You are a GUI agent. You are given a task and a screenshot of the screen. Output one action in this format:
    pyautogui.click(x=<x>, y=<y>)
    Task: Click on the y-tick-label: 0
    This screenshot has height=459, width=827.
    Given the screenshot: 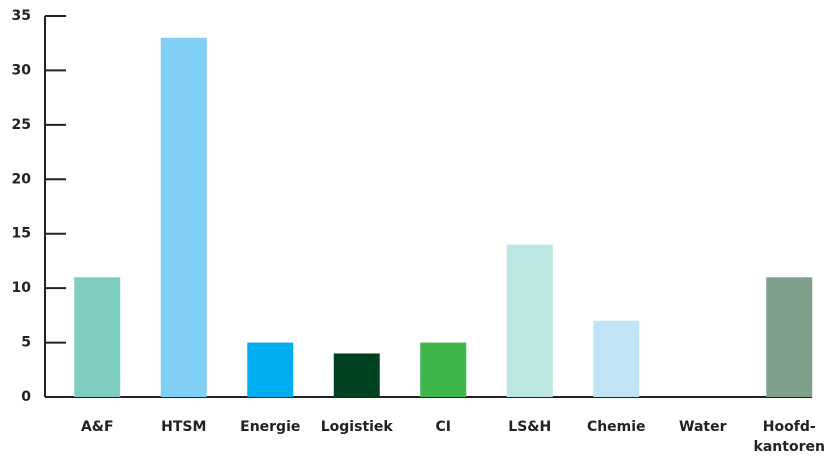 What is the action you would take?
    pyautogui.click(x=26, y=397)
    